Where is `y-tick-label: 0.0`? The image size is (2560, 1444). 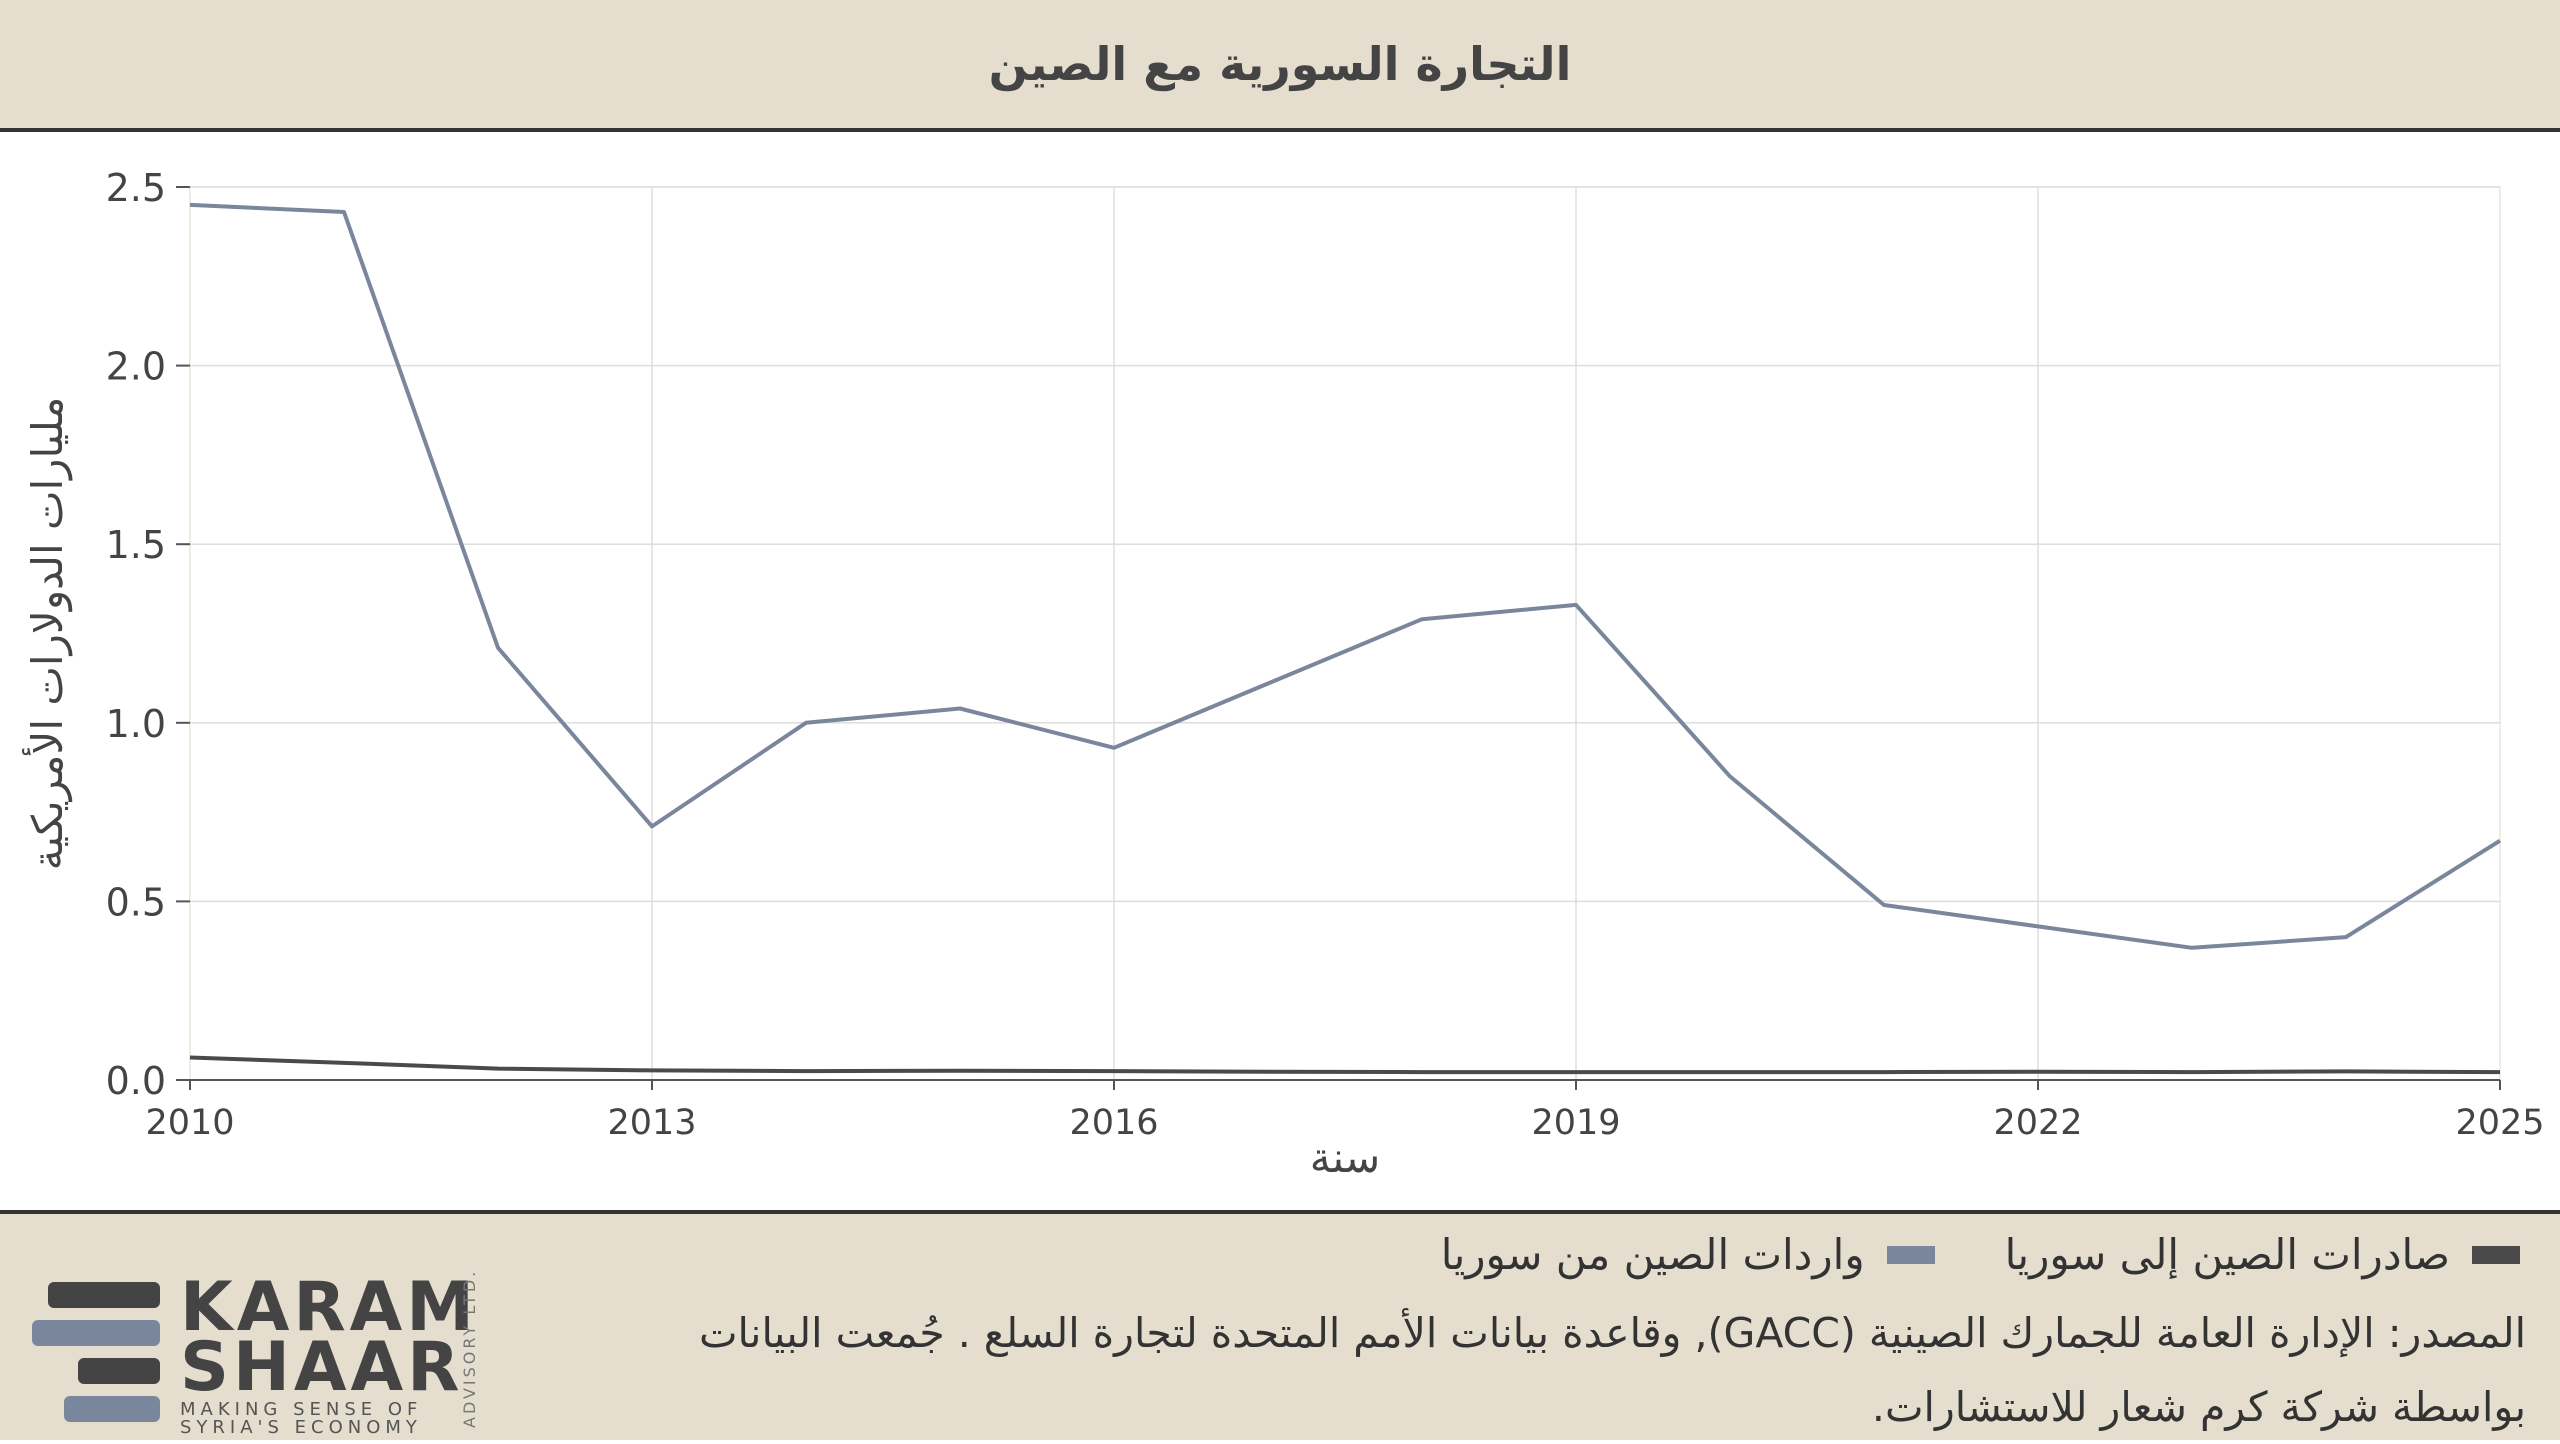
y-tick-label: 0.0 is located at coordinates (136, 1081).